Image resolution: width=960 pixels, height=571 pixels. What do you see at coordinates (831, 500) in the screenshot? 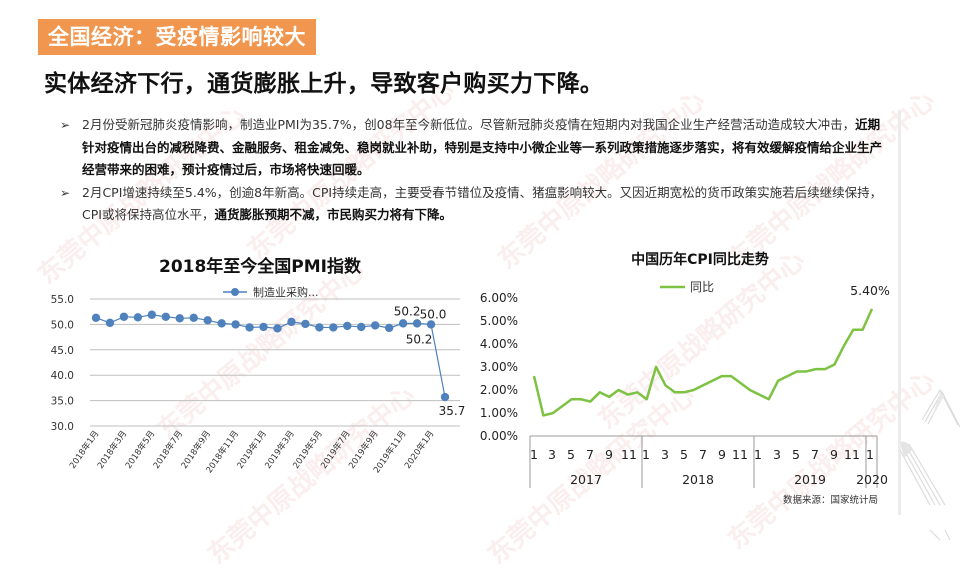
I see `data-source: 数据来源：国家统计局` at bounding box center [831, 500].